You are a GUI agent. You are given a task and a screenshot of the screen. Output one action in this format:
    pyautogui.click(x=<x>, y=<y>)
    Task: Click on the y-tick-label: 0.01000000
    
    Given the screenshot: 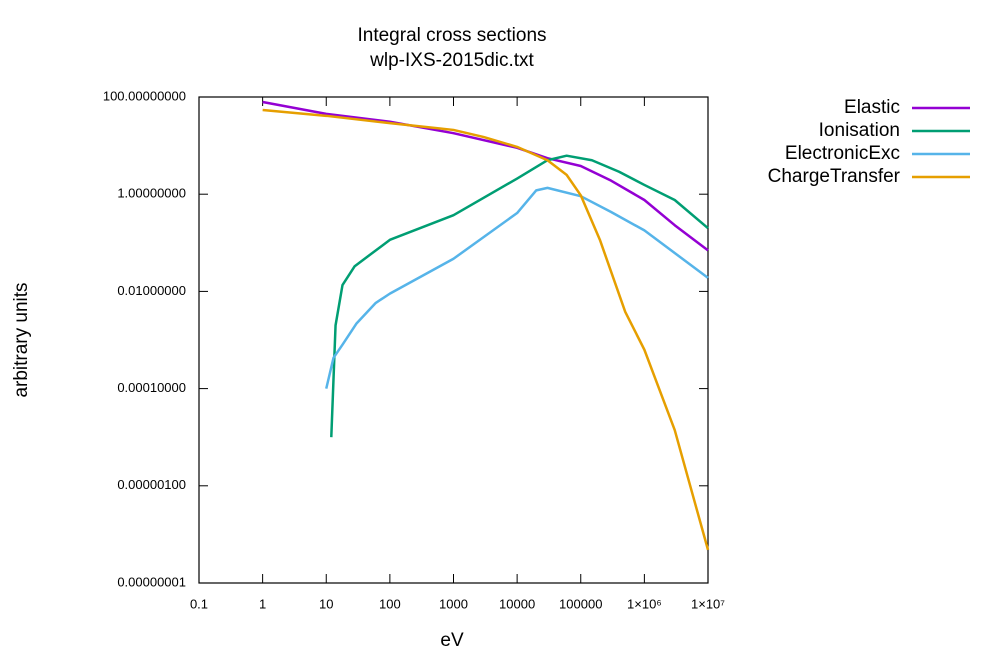 What is the action you would take?
    pyautogui.click(x=151, y=290)
    